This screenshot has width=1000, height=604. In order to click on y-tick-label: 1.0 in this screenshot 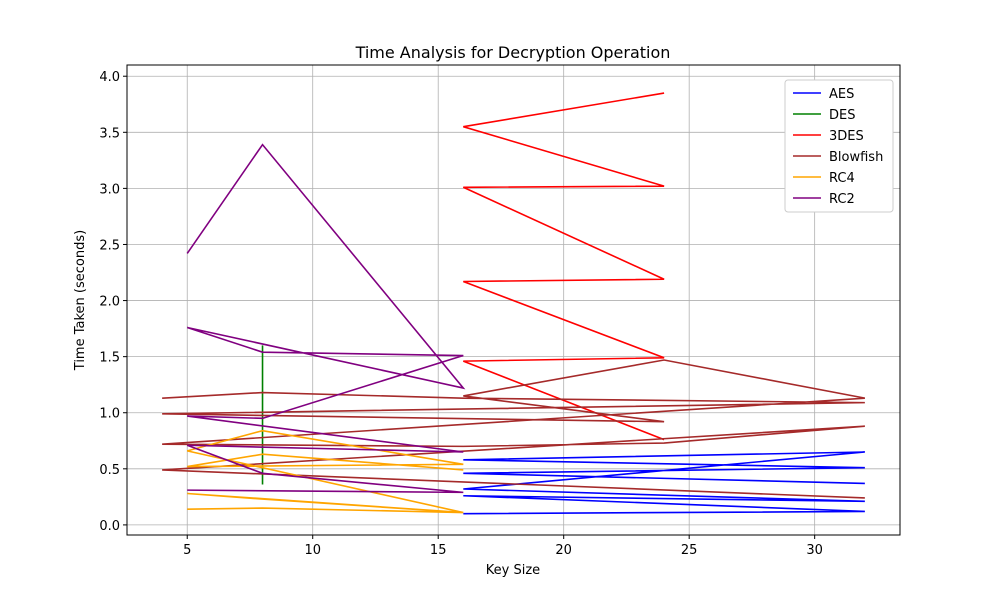, I will do `click(109, 414)`.